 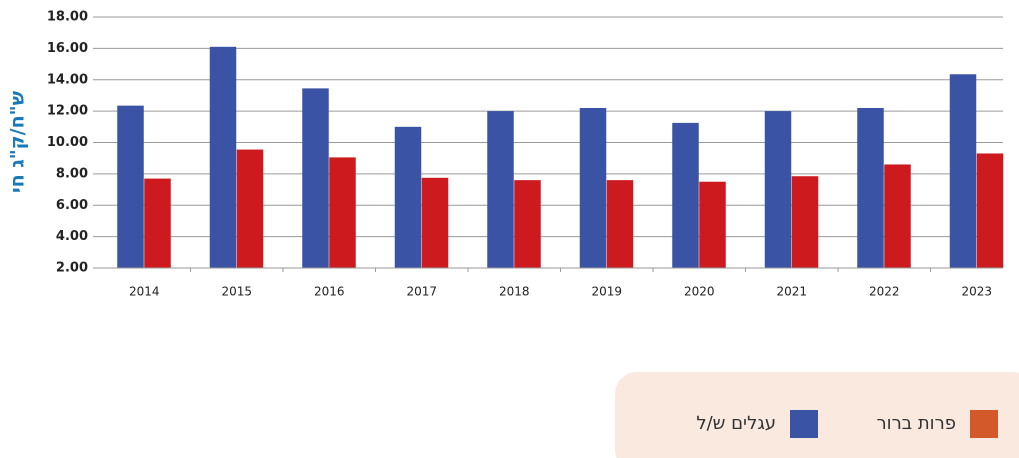 I want to click on y-tick-label: 6.00, so click(x=72, y=205).